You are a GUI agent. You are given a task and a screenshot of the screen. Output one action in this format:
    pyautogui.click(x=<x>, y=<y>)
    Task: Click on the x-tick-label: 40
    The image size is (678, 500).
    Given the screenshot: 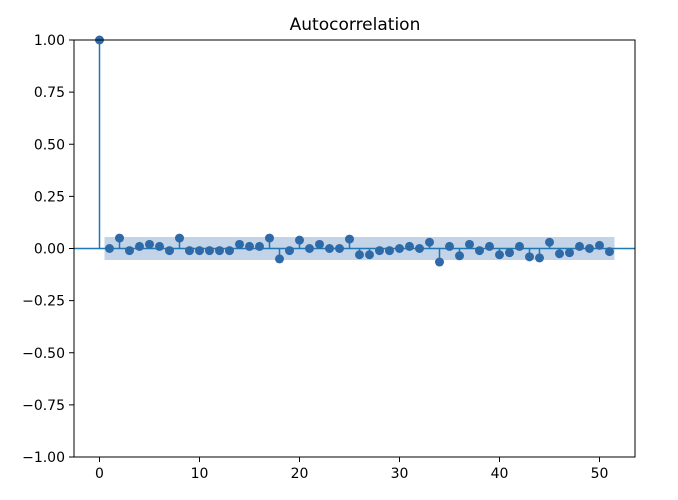 What is the action you would take?
    pyautogui.click(x=500, y=474)
    